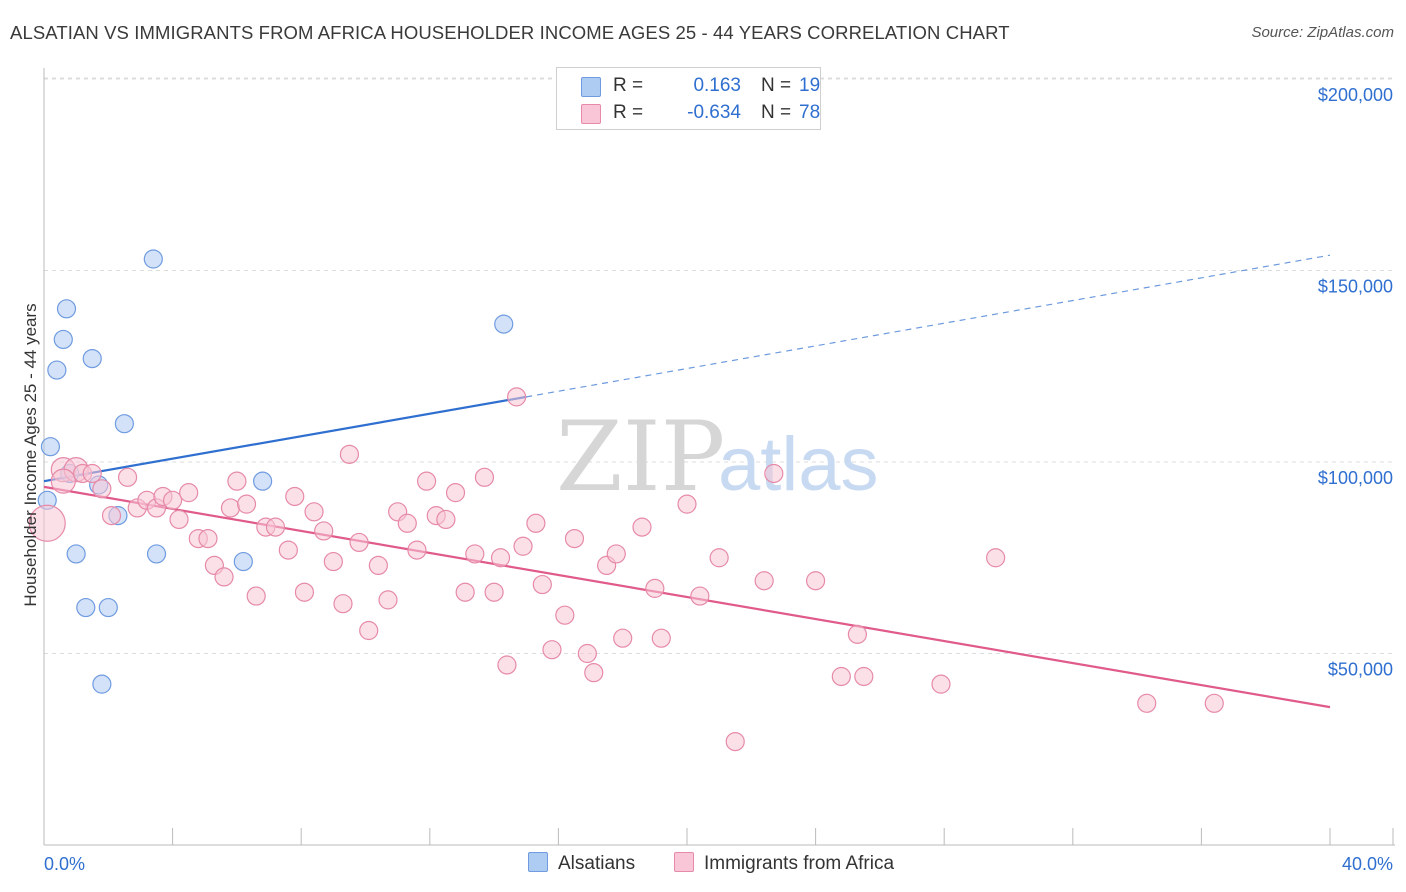 The width and height of the screenshot is (1406, 892). Describe the element at coordinates (684, 862) in the screenshot. I see `bottom-legend-swatch-immigrants` at that location.